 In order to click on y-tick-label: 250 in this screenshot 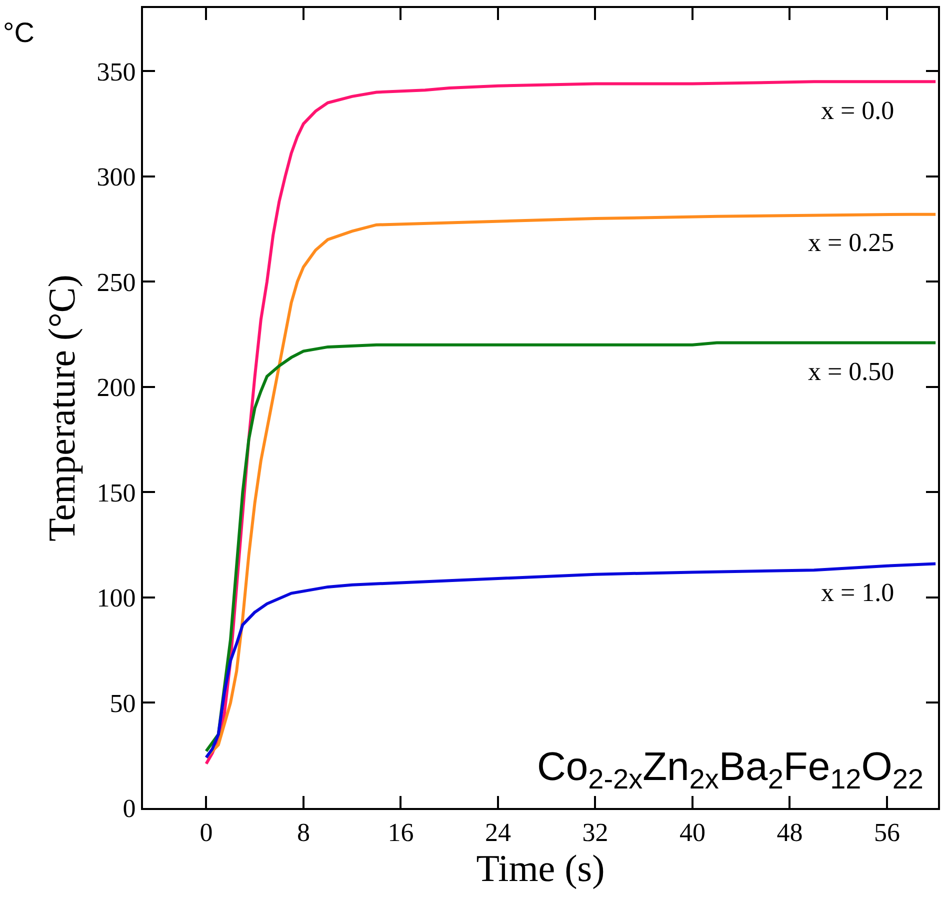, I will do `click(116, 282)`.